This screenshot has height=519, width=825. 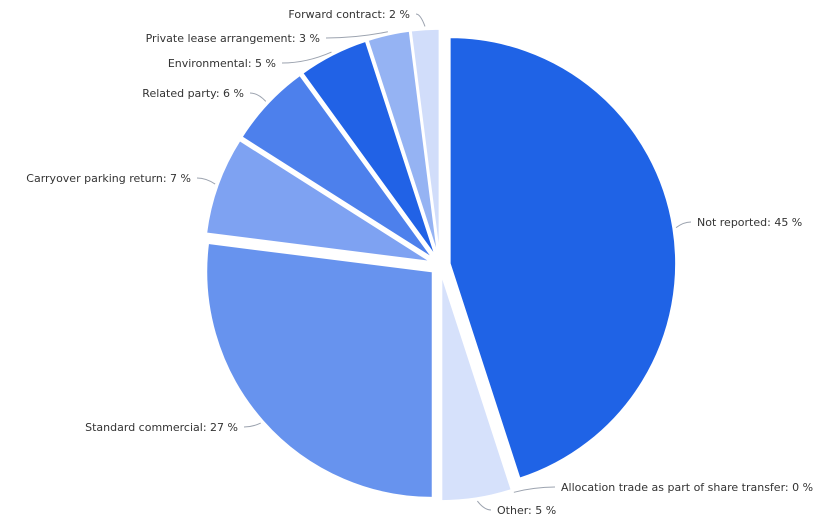 What do you see at coordinates (193, 93) in the screenshot?
I see `slice-label-related-party: Related party: 6 %` at bounding box center [193, 93].